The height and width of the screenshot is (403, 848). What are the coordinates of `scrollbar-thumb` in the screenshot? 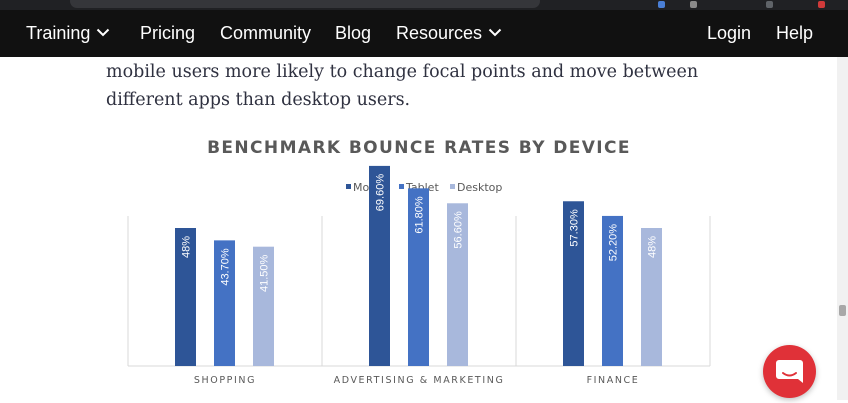 It's located at (842, 310).